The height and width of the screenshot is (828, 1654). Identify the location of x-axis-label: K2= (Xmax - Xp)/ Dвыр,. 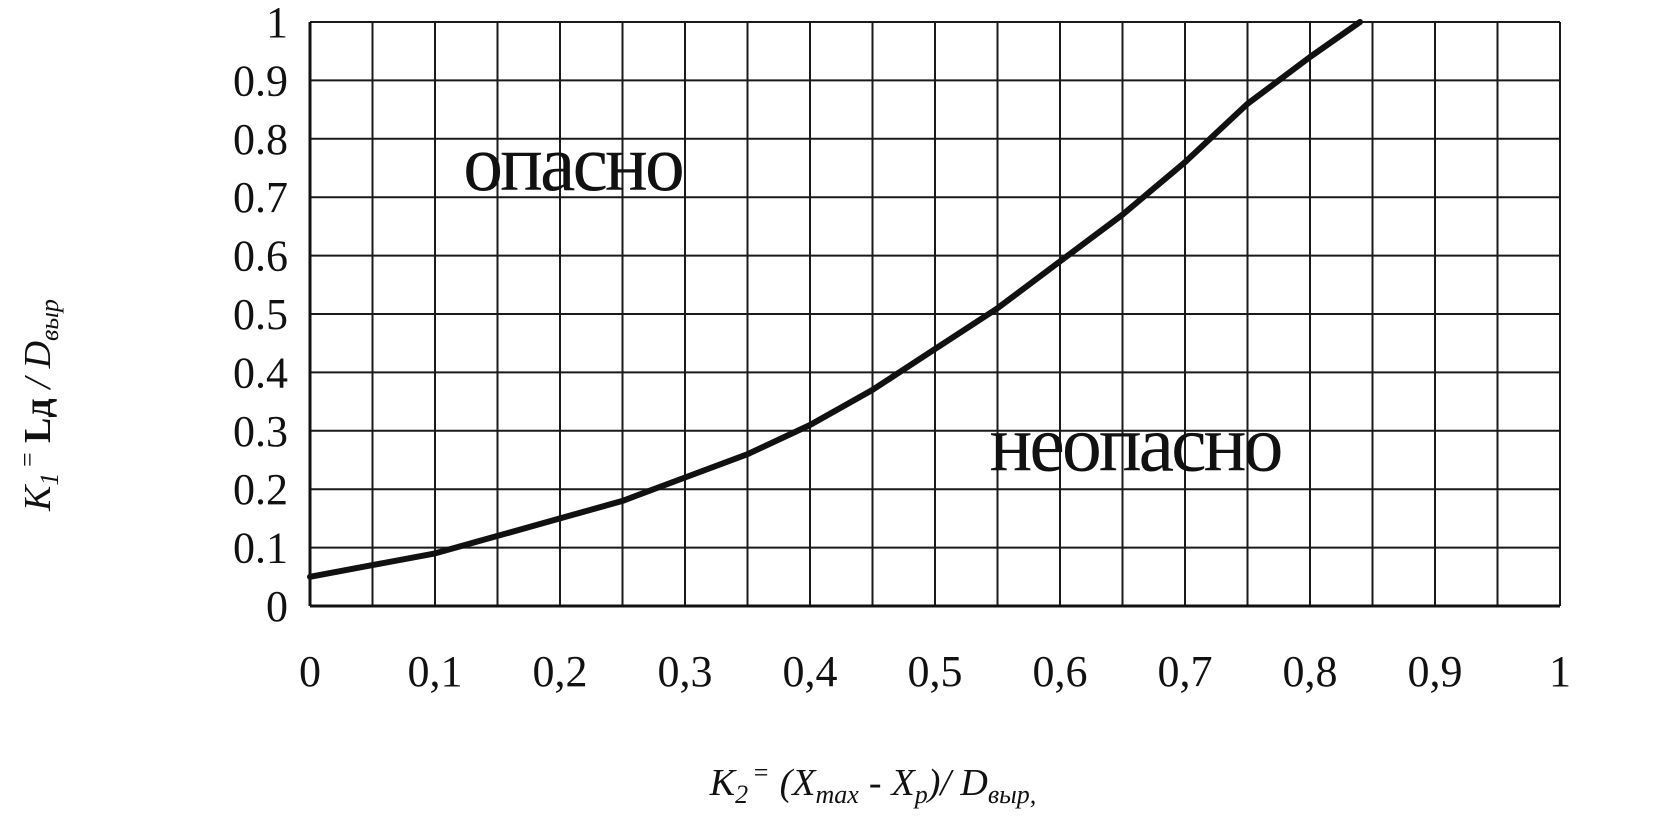
(873, 783).